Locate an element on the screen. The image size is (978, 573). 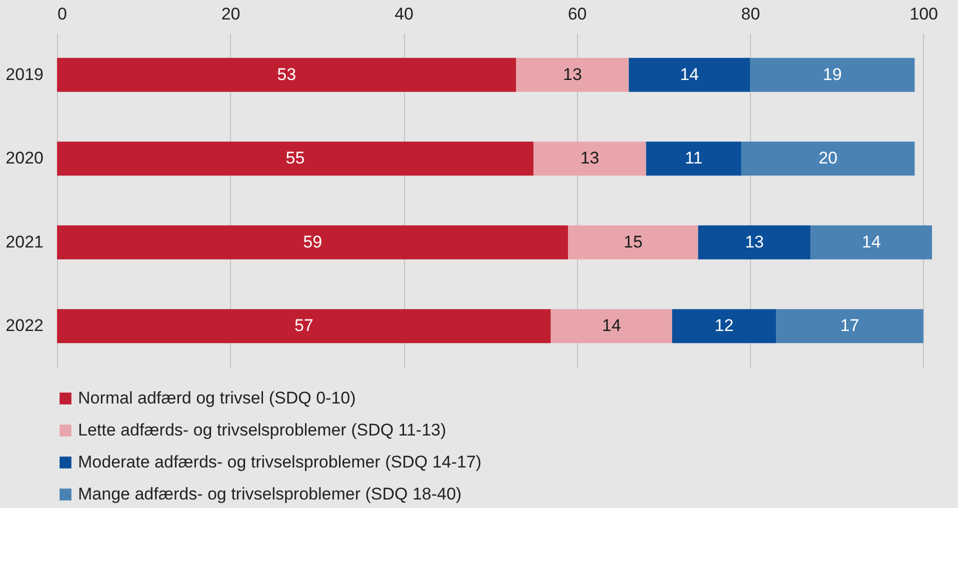
x-tick-label: 100 is located at coordinates (924, 14).